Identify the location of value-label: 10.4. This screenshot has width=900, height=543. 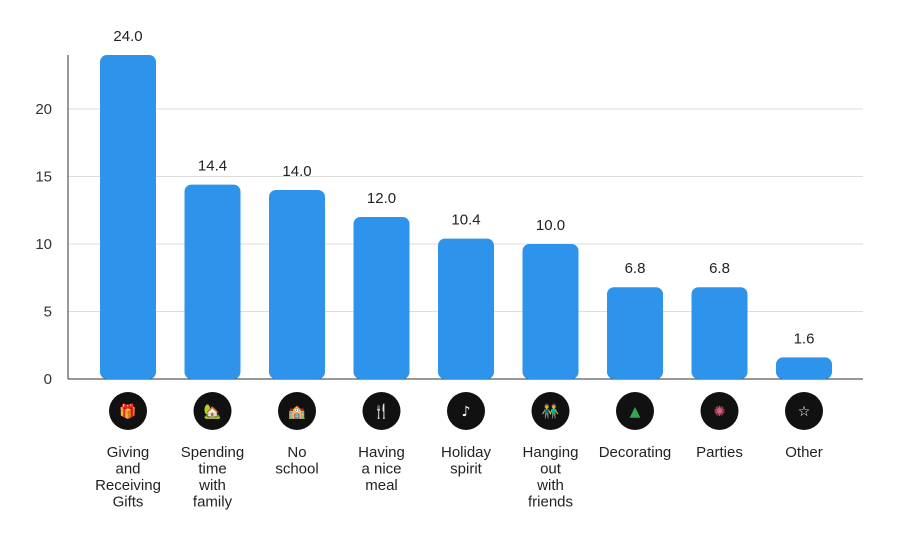
(465, 220).